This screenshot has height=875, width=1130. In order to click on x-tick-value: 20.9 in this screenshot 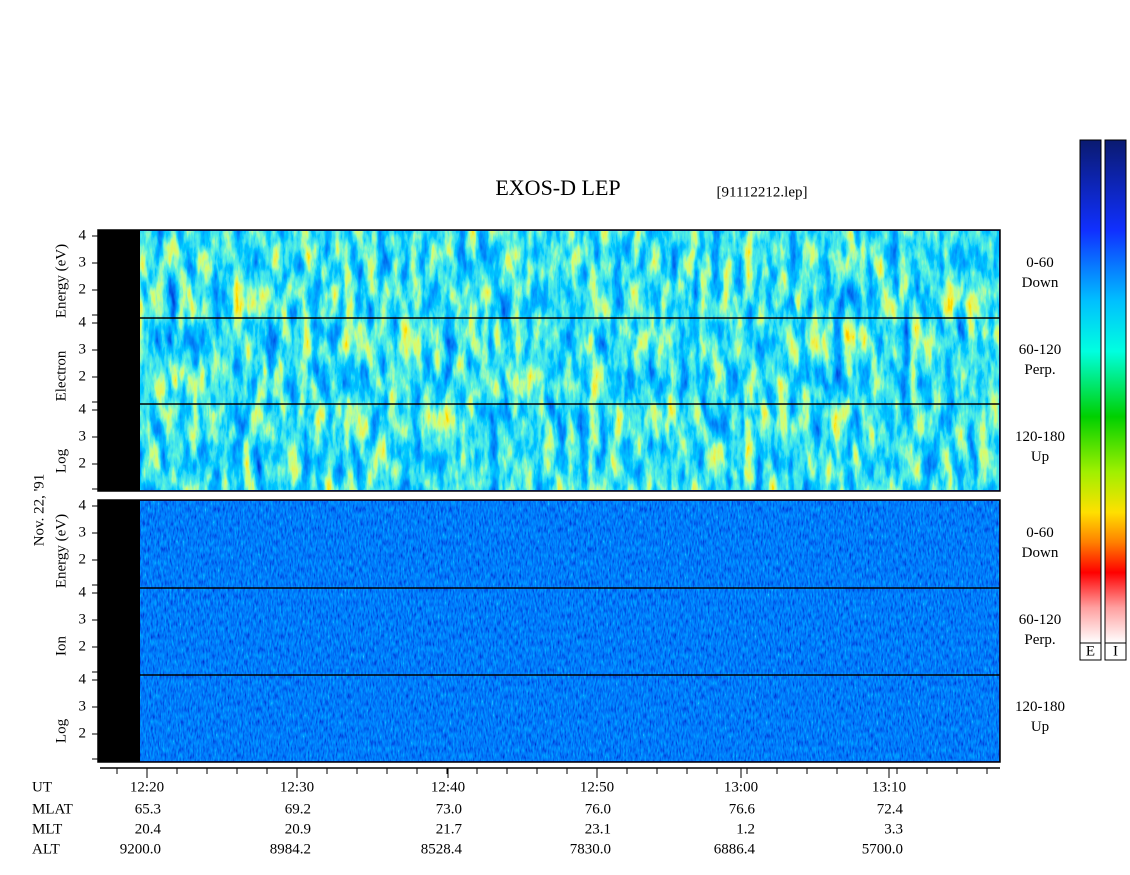, I will do `click(298, 829)`.